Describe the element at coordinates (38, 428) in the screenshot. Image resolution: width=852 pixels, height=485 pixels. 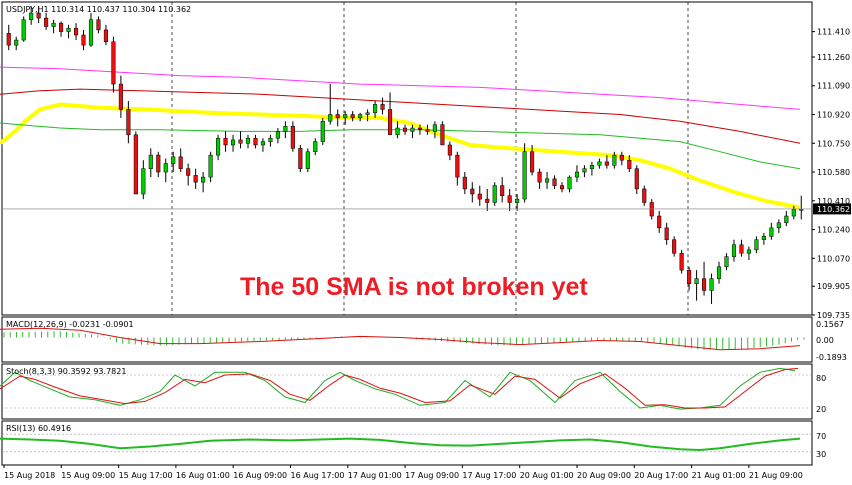
I see `rsi-label: RSI(13) 60.4916` at that location.